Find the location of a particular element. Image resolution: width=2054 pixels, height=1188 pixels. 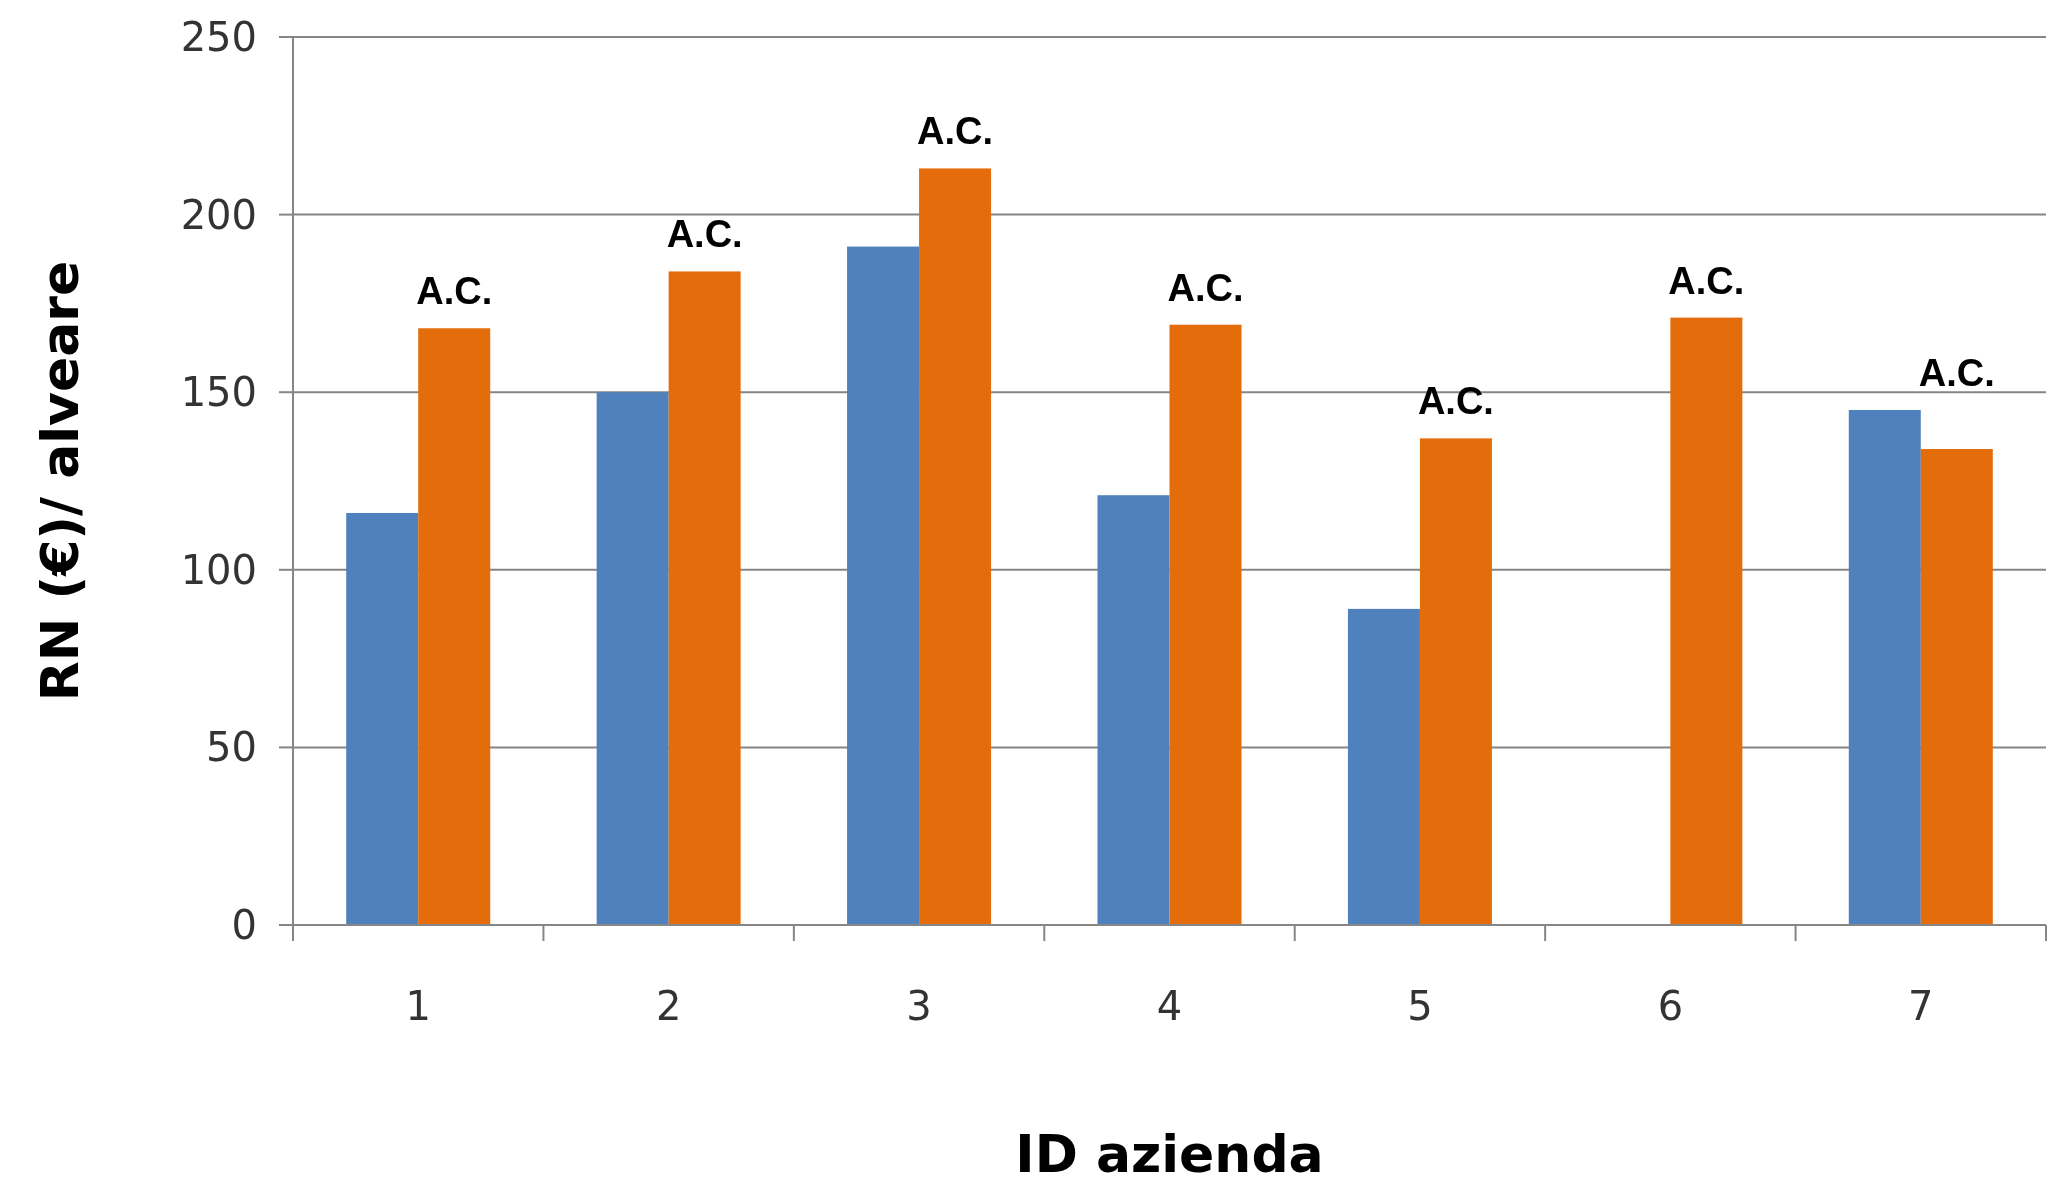

y-tick-label: 100 is located at coordinates (218, 569).